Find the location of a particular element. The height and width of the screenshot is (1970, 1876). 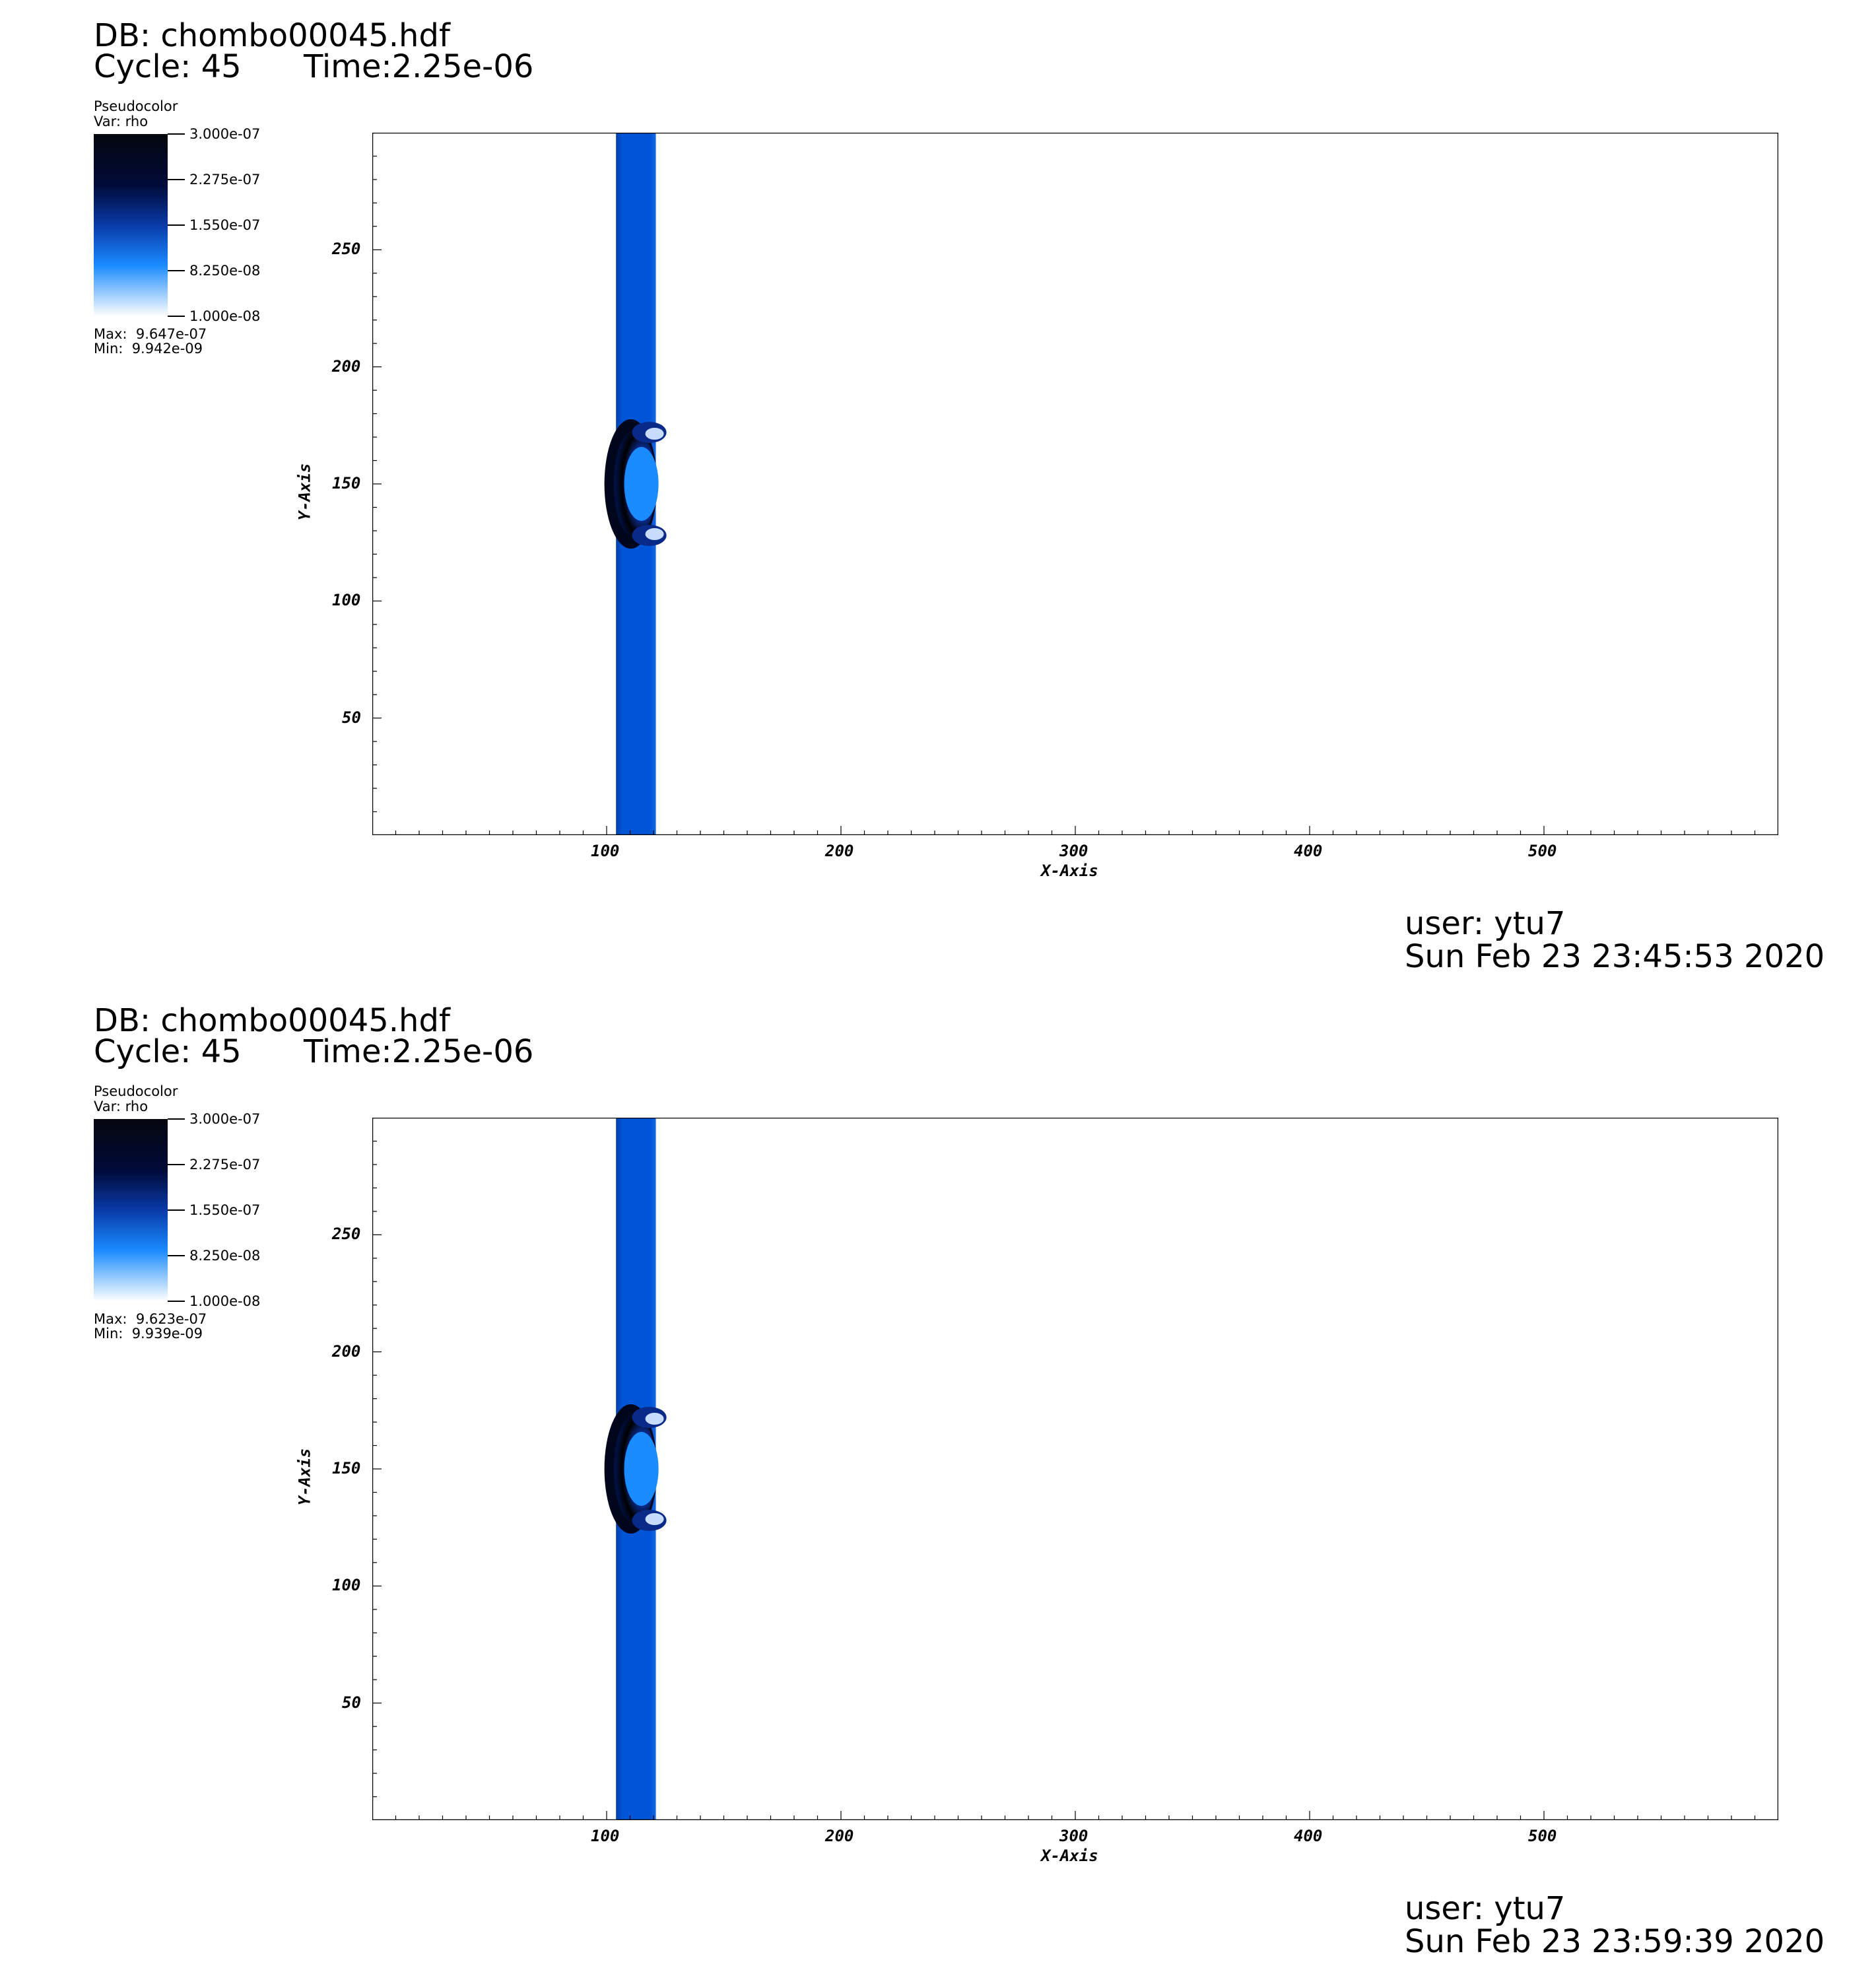

legend-min: Min: 9.939e-09 is located at coordinates (148, 1334).